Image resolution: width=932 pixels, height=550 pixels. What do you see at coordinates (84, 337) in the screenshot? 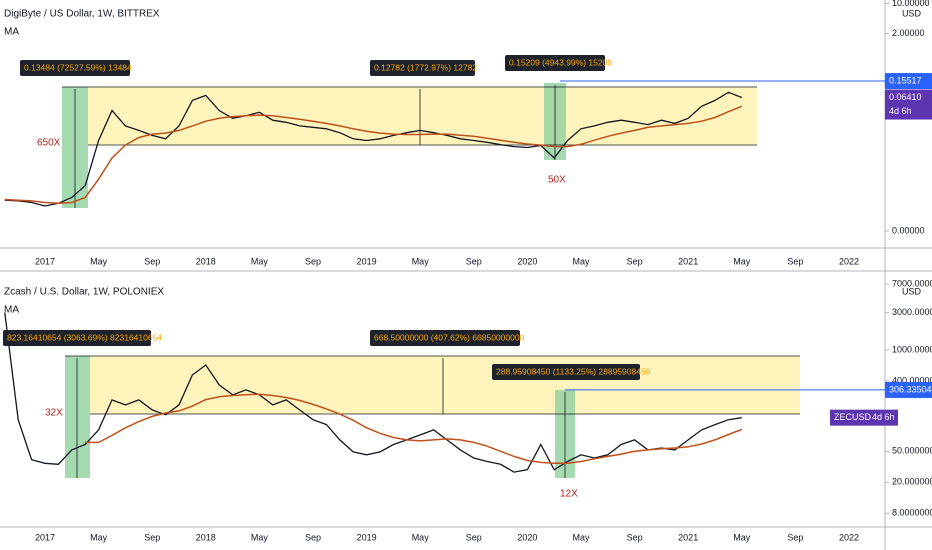
I see `annotation: 823.16410654 (3063.69%) 82316410654` at bounding box center [84, 337].